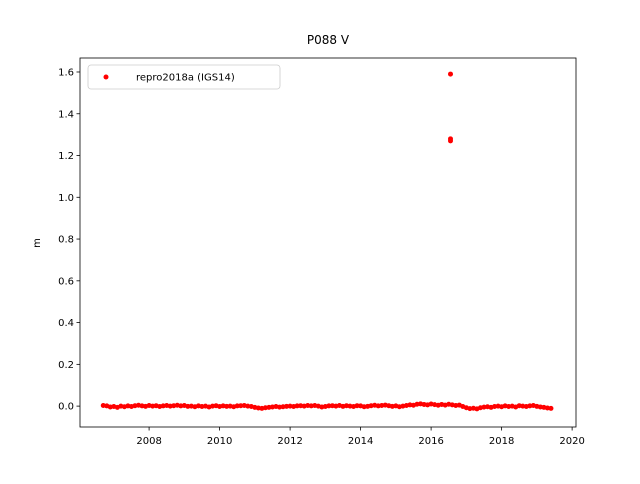  Describe the element at coordinates (66, 72) in the screenshot. I see `y-tick-label: 1.6` at that location.